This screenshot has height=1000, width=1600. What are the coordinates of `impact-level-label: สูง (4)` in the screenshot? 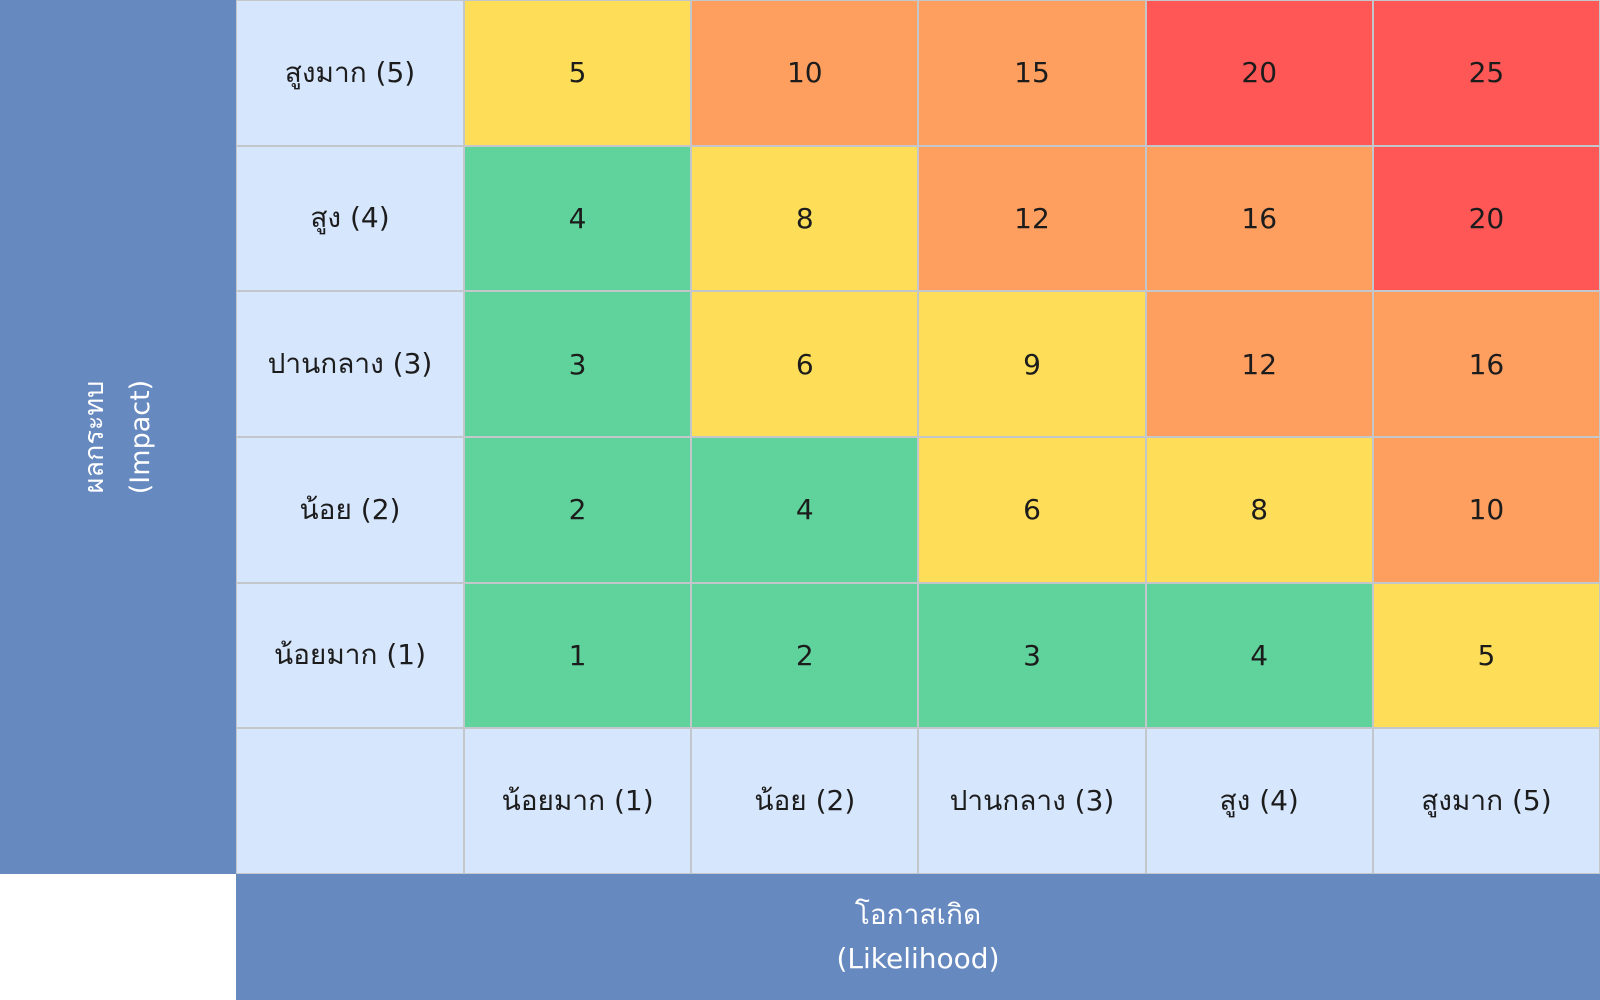 It's located at (350, 218).